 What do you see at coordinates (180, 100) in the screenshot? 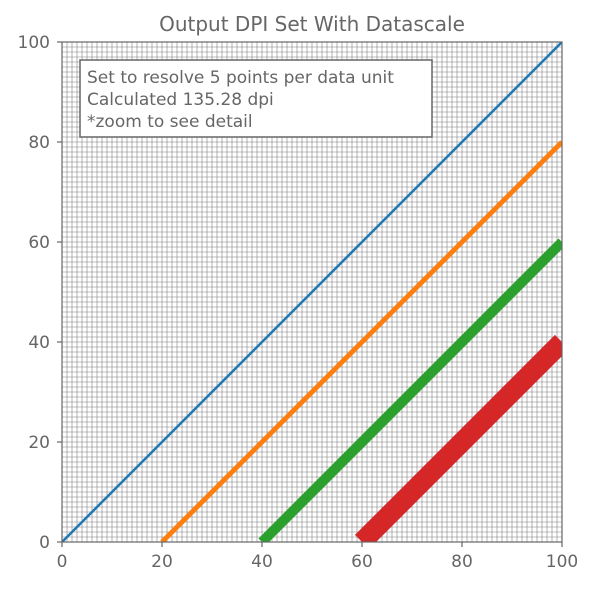
I see `annotation-line-2: Calculated 135.28 dpi` at bounding box center [180, 100].